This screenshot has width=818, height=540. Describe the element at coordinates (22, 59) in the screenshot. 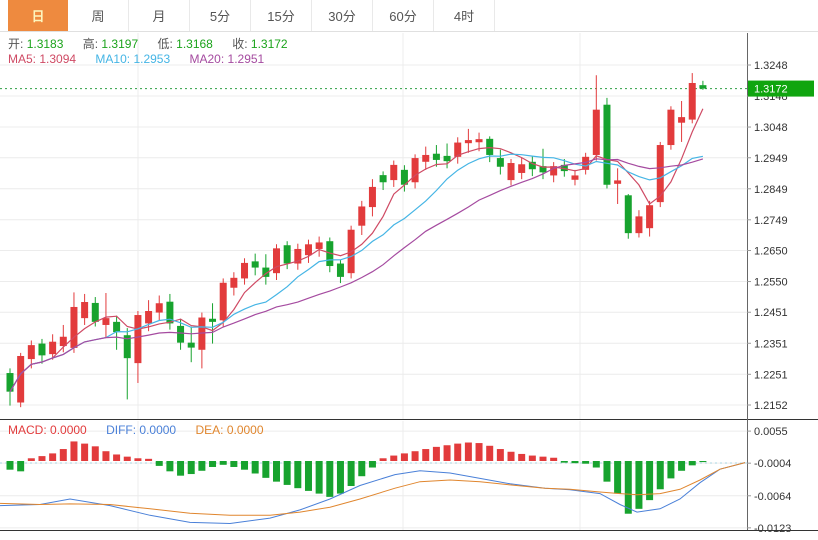

I see `ma5-label: MA5:` at that location.